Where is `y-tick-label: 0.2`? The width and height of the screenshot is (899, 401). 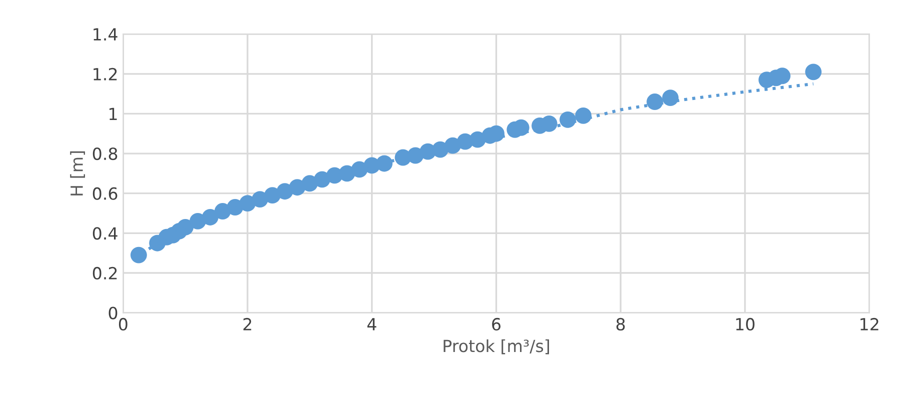 y-tick-label: 0.2 is located at coordinates (104, 273).